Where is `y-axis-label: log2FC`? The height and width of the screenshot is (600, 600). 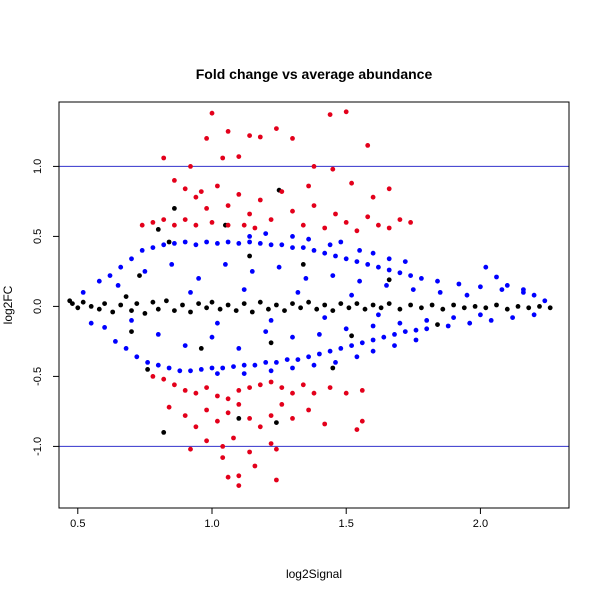 y-axis-label: log2FC is located at coordinates (8, 304).